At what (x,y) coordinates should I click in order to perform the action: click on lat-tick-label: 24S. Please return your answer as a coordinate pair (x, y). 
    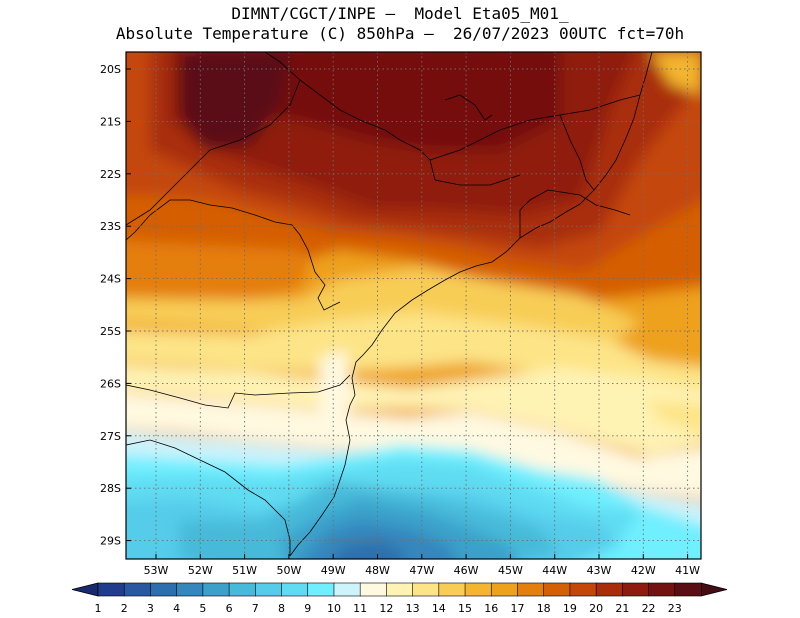
    Looking at the image, I should click on (110, 279).